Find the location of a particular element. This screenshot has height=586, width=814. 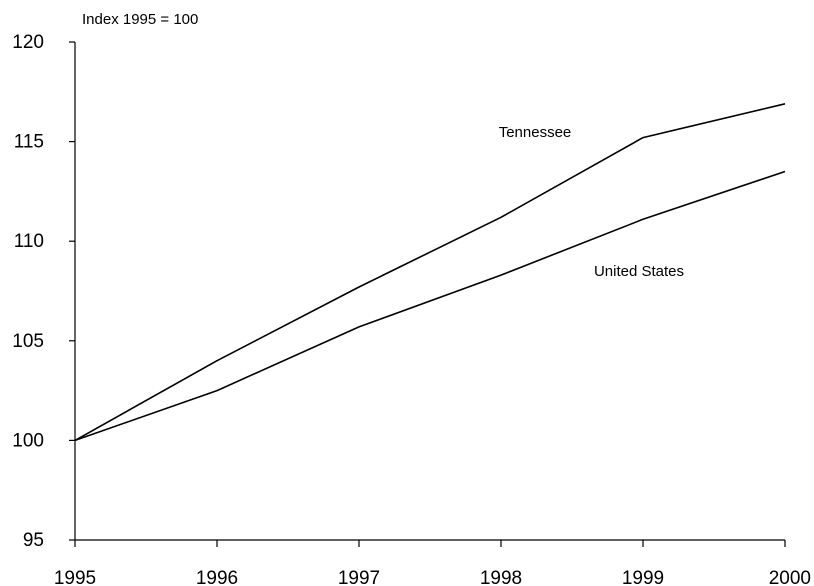

series-labels: Tennessee United States is located at coordinates (591, 202).